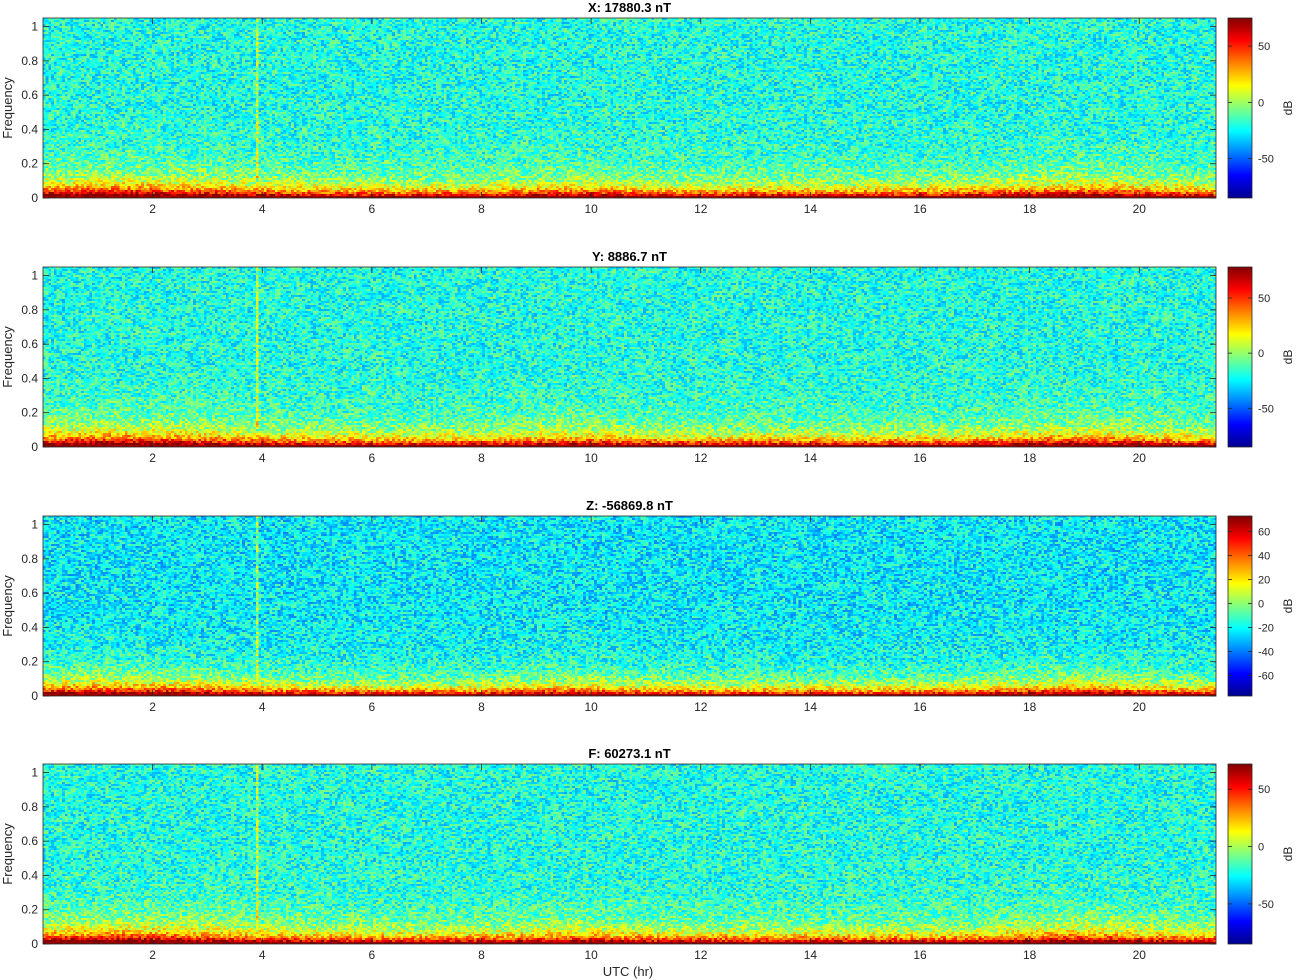  I want to click on figure-xlabel: UTC (hr), so click(628, 971).